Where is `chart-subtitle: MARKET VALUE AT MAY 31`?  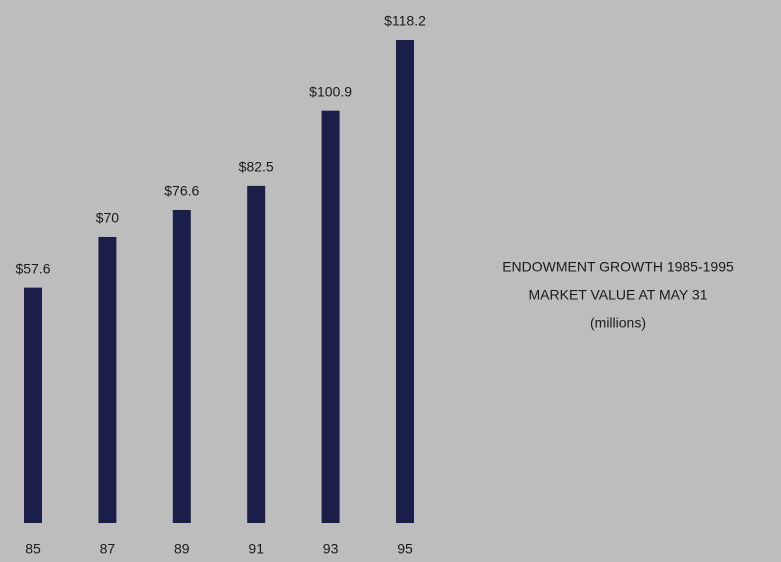
chart-subtitle: MARKET VALUE AT MAY 31 is located at coordinates (618, 295).